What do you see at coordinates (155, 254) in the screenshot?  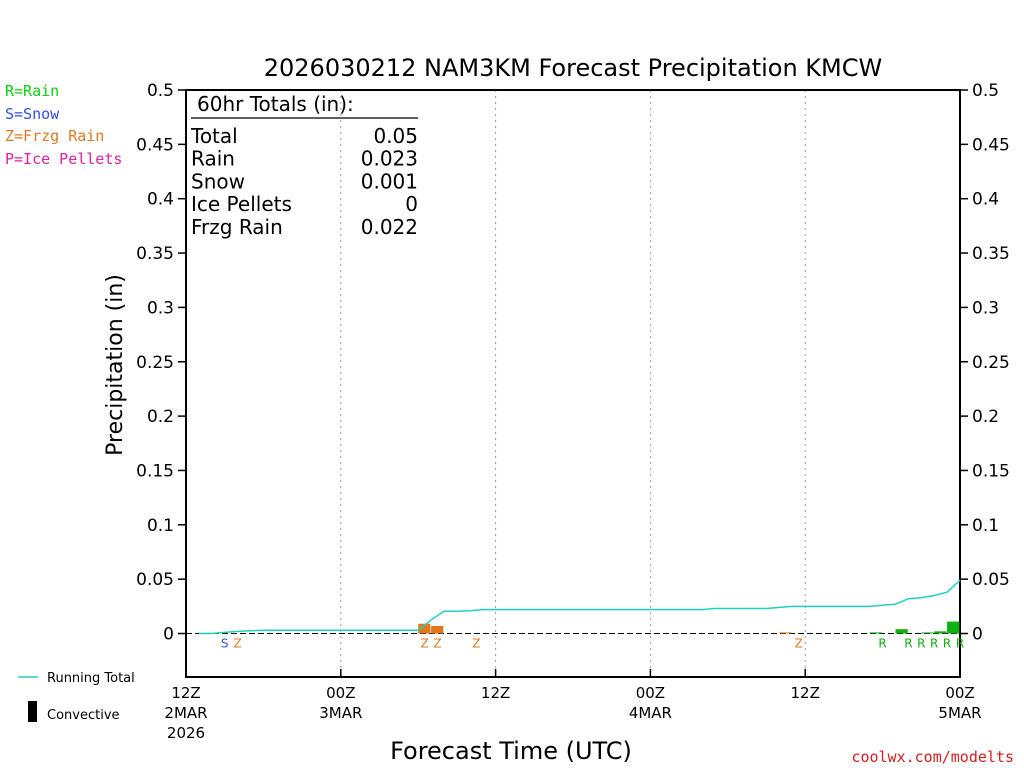 I see `y-tick-label-left-3: 0.35` at bounding box center [155, 254].